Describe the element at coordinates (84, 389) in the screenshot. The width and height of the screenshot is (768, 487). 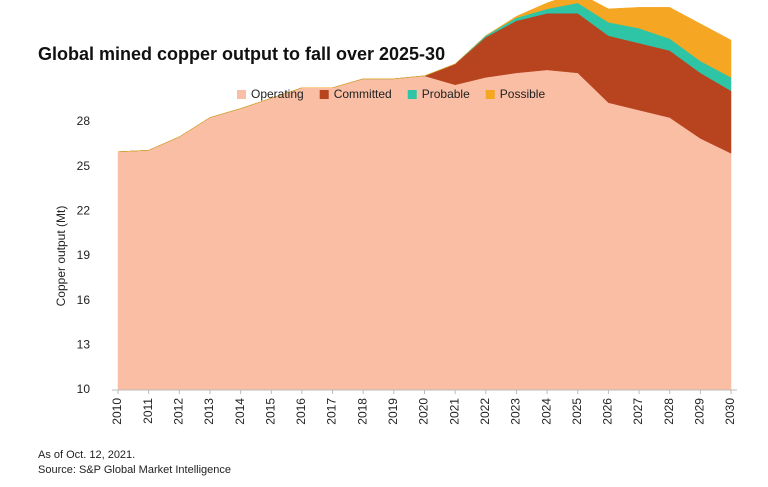
I see `y-tick-label: 10` at that location.